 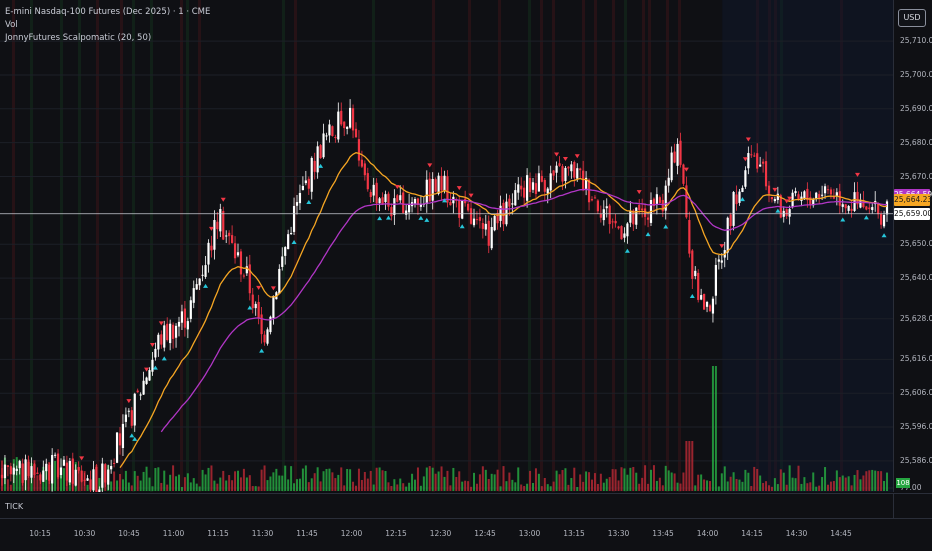 What do you see at coordinates (796, 533) in the screenshot?
I see `time-tick-label: 14:30` at bounding box center [796, 533].